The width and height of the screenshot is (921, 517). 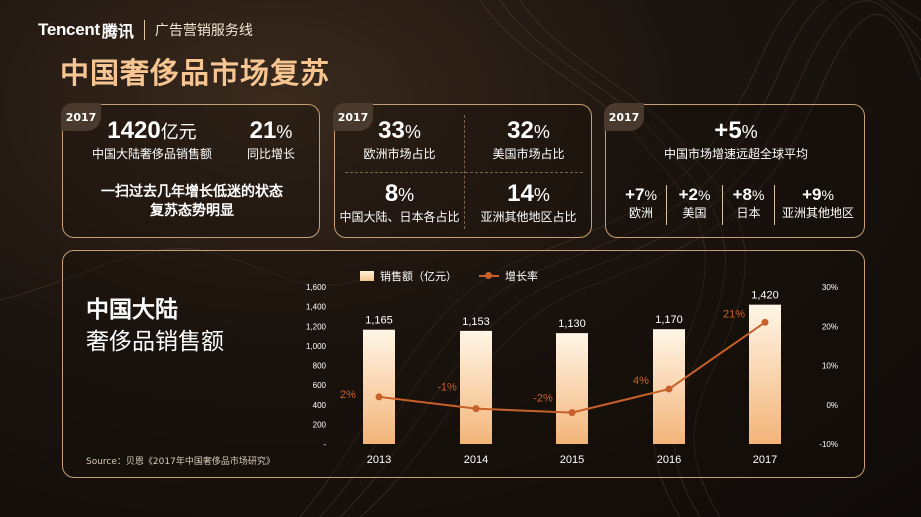 What do you see at coordinates (669, 460) in the screenshot?
I see `x-tick-label: 2016` at bounding box center [669, 460].